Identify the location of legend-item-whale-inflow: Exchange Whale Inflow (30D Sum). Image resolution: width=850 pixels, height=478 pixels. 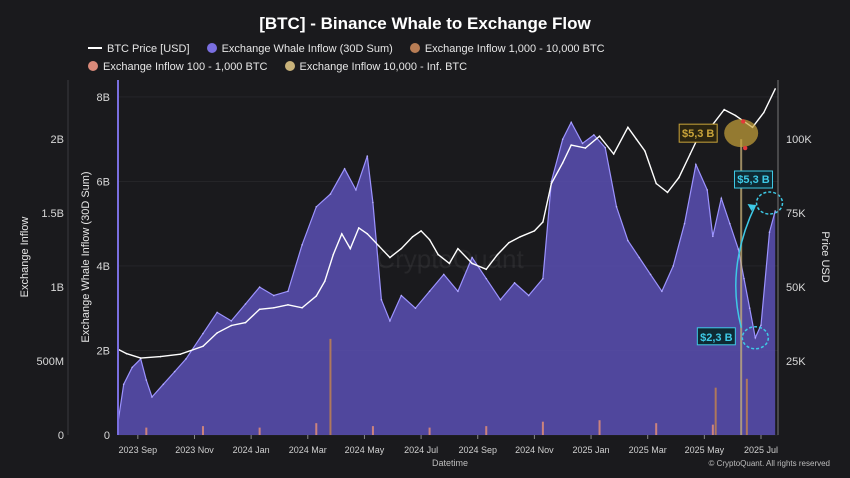
(299, 49).